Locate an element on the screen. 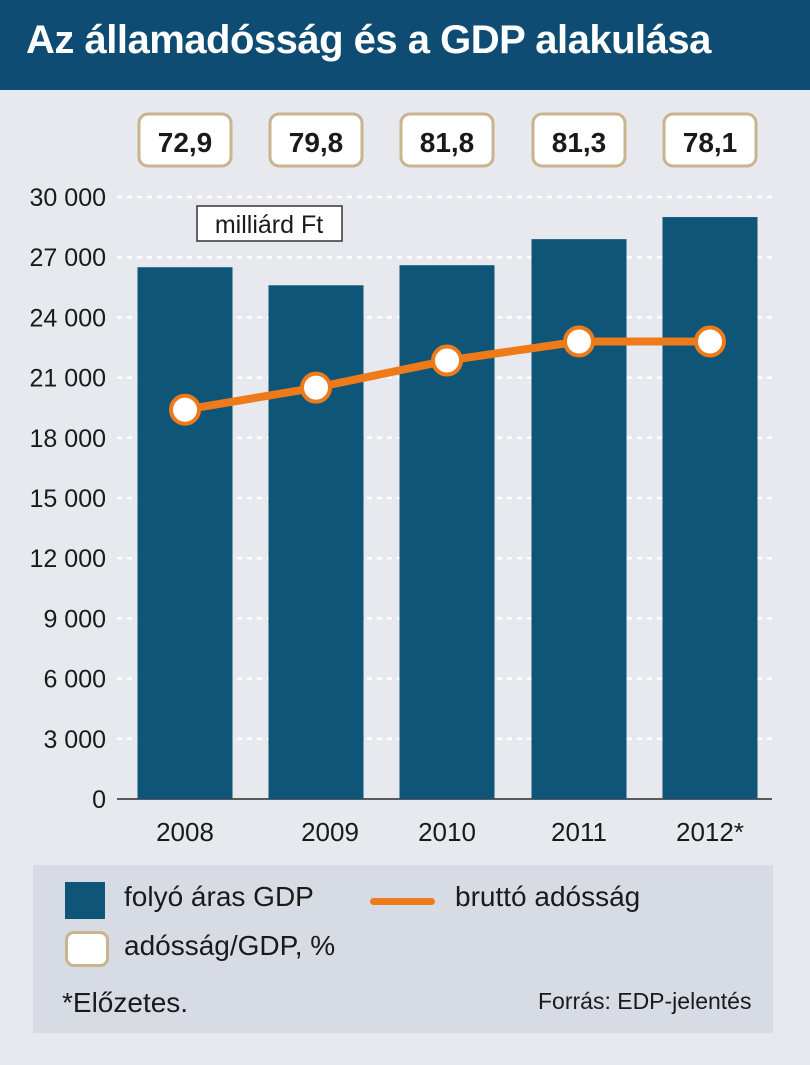 Image resolution: width=810 pixels, height=1065 pixels. title-bar: Az államadósság és a GDP alakulása is located at coordinates (405, 45).